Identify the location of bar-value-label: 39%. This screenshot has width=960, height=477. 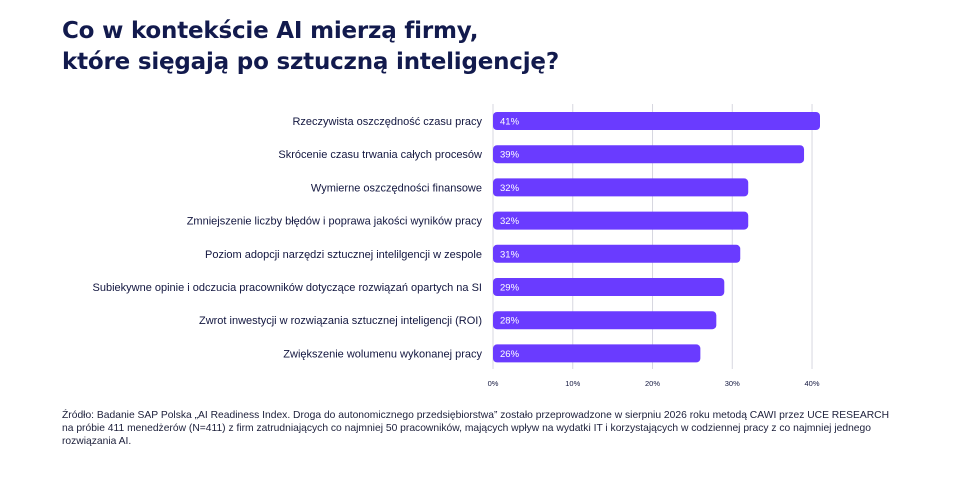
(510, 155).